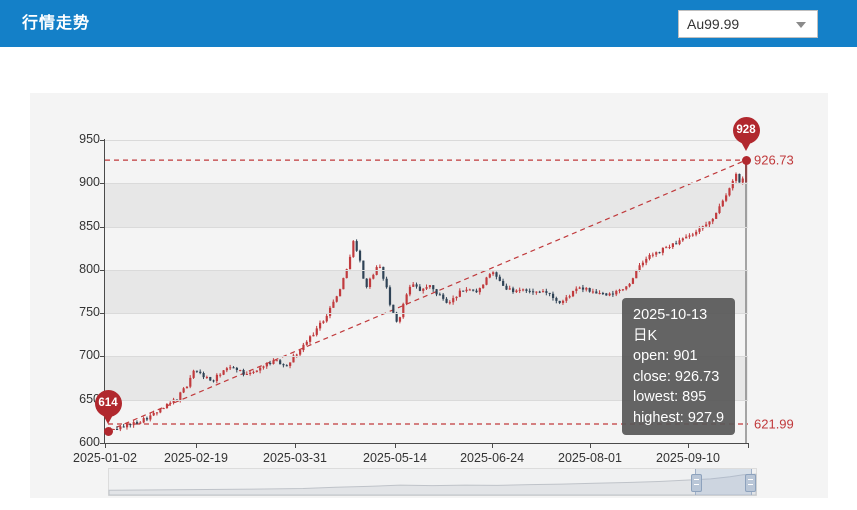 This screenshot has height=510, width=857. What do you see at coordinates (426, 443) in the screenshot?
I see `x-axis-line` at bounding box center [426, 443].